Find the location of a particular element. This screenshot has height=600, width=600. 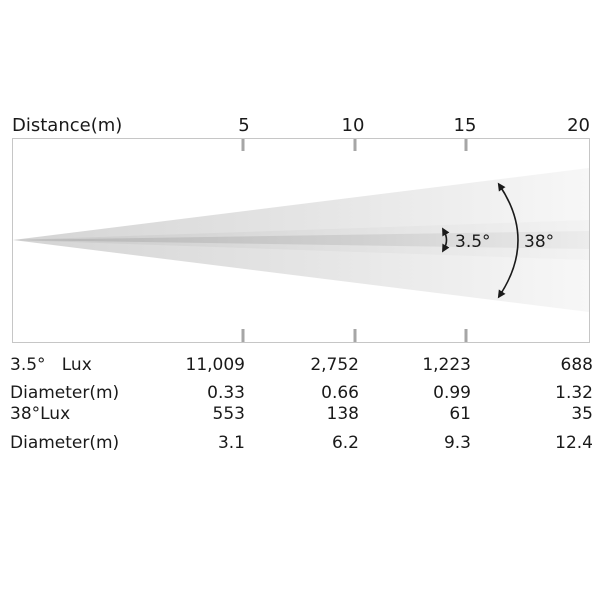

cell-value: 6.2 is located at coordinates (345, 443).